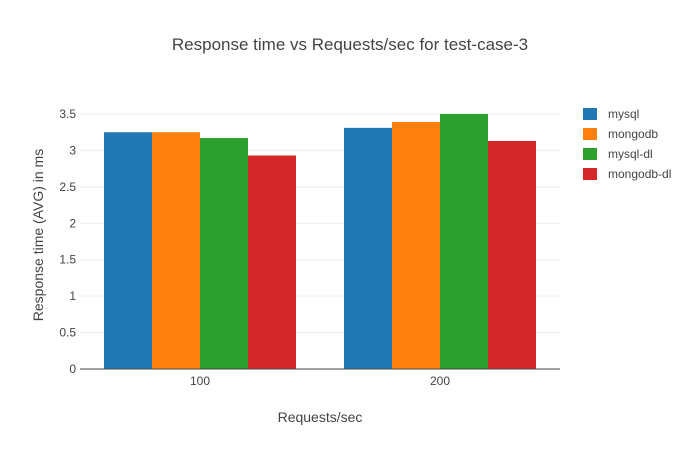 The height and width of the screenshot is (455, 700). What do you see at coordinates (633, 134) in the screenshot?
I see `legend-label: mongodb` at bounding box center [633, 134].